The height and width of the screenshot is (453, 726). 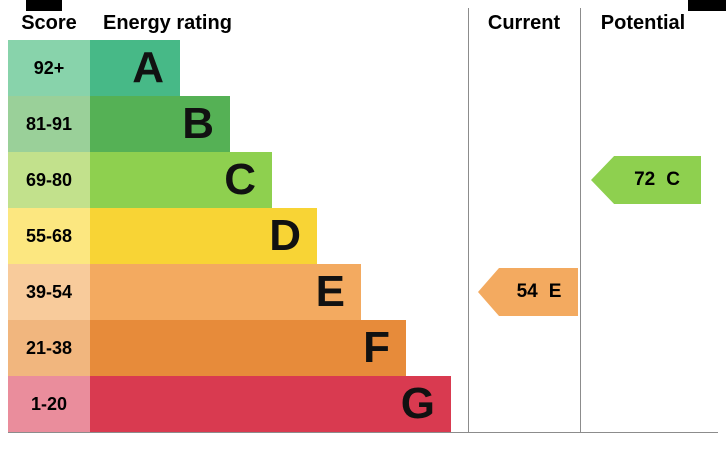 I want to click on potential-rating-arrow: 72 C, so click(x=646, y=180).